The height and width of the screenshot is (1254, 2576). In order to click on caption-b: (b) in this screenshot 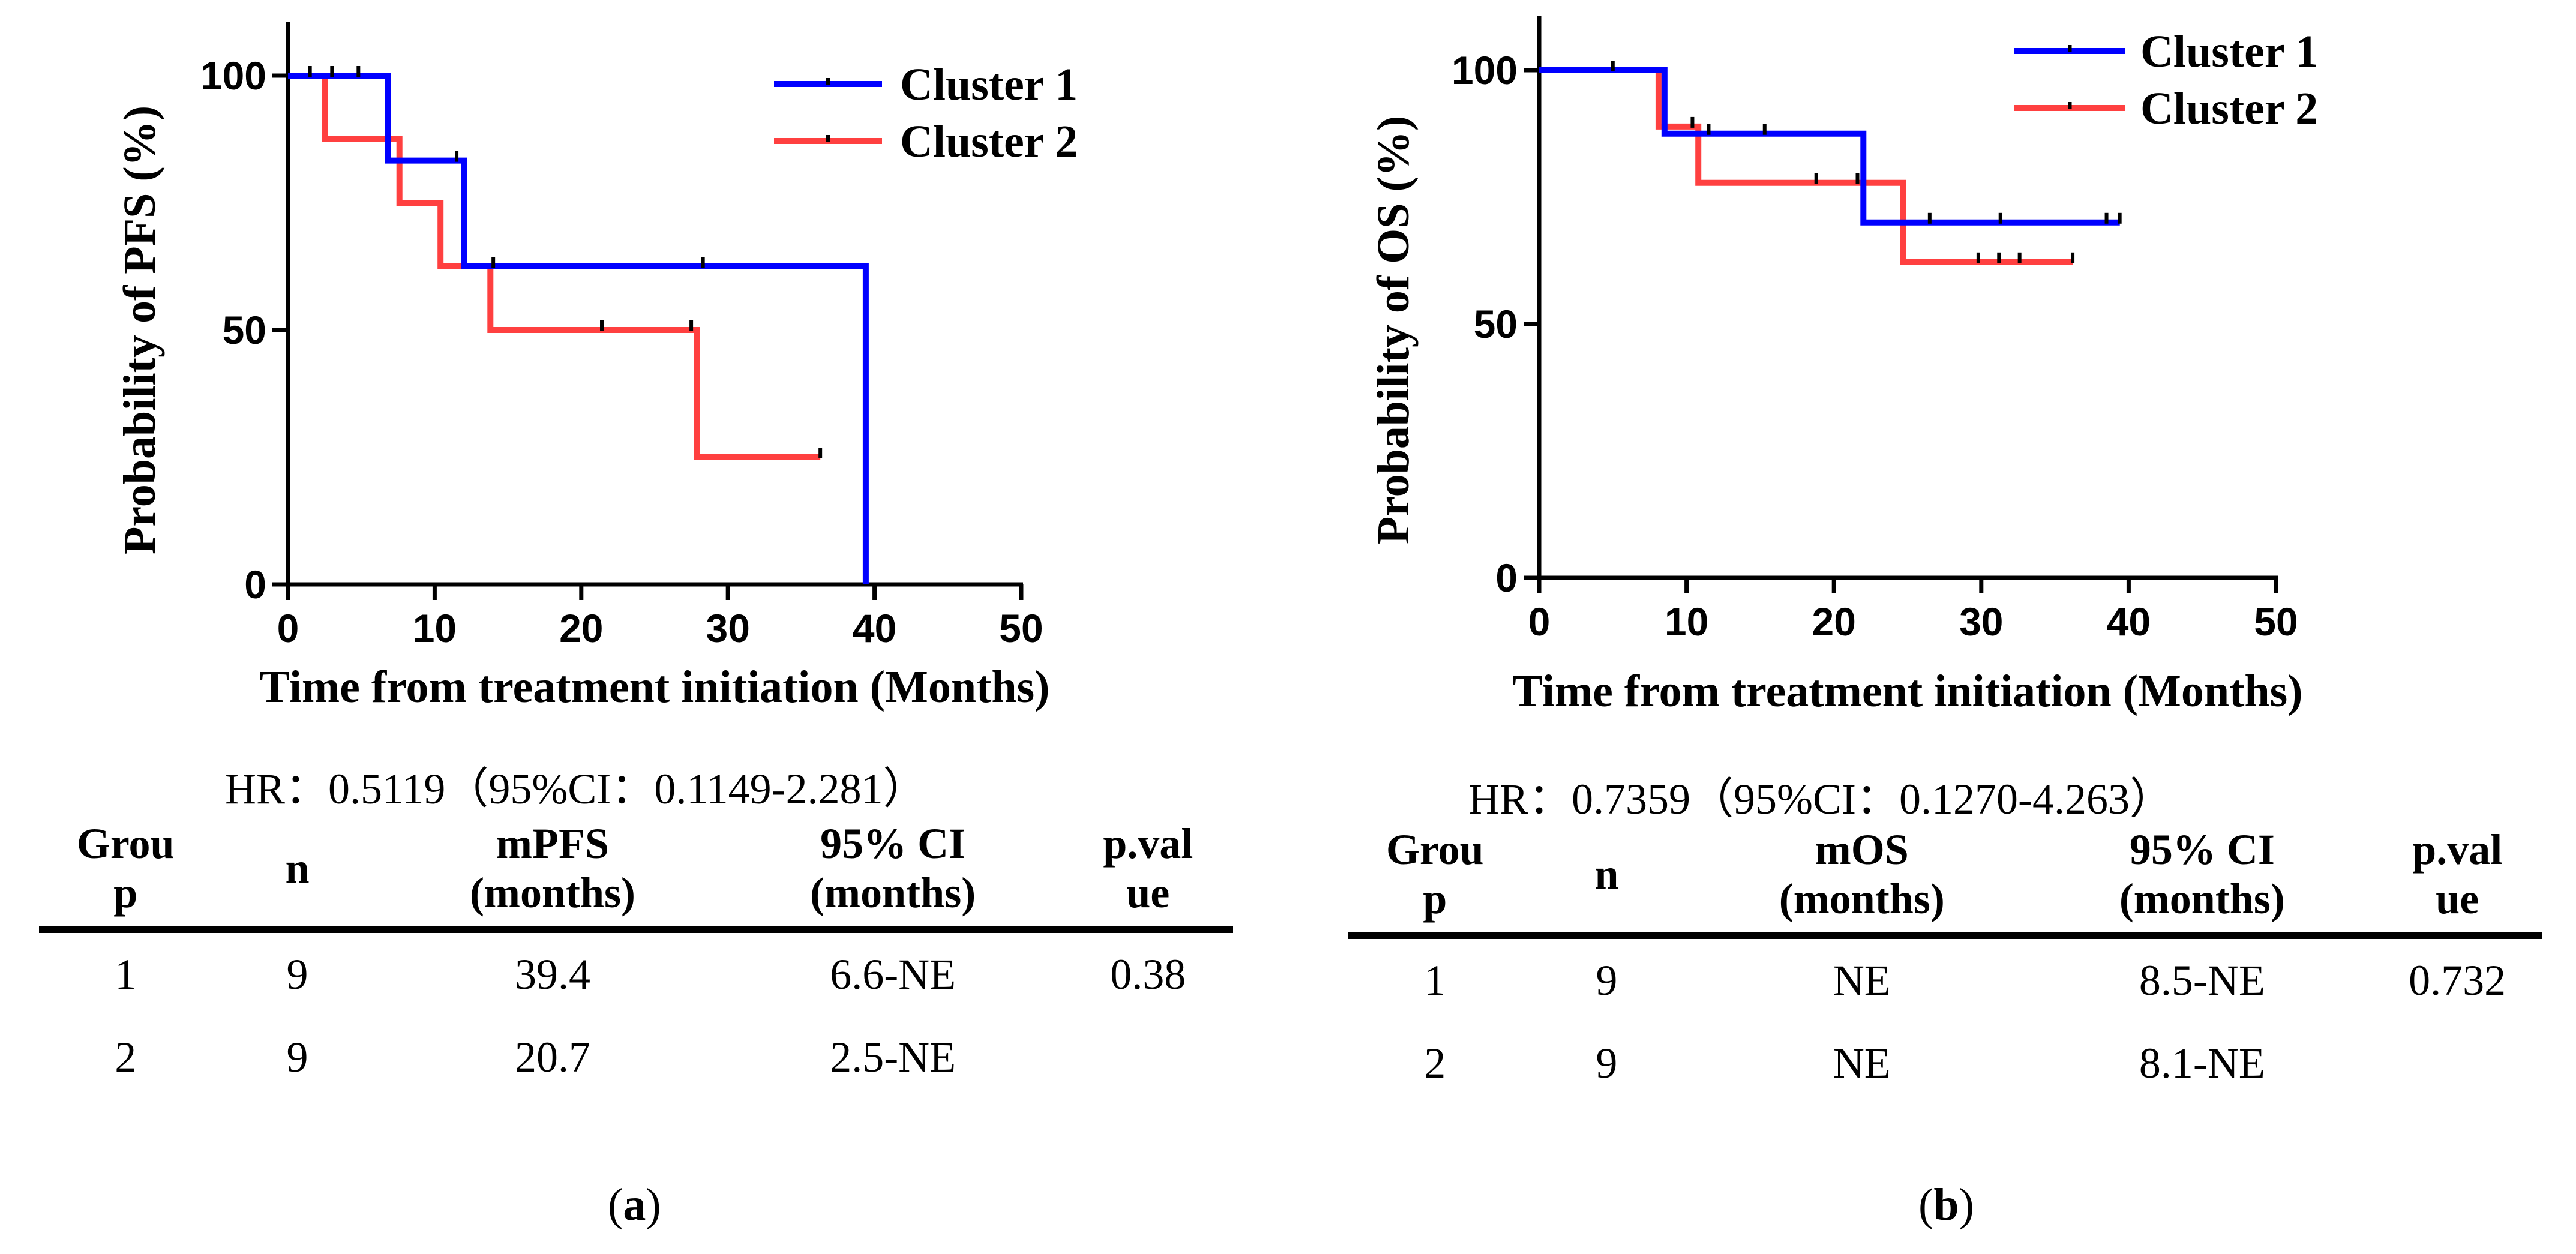, I will do `click(1946, 1205)`.